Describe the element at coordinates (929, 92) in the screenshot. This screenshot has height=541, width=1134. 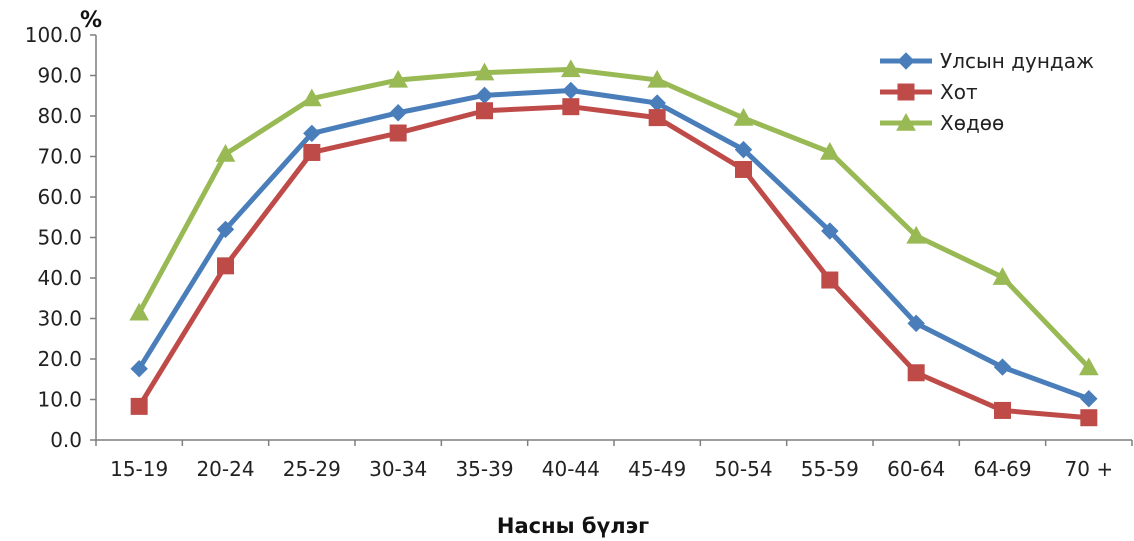
I see `legend-item: Хот` at that location.